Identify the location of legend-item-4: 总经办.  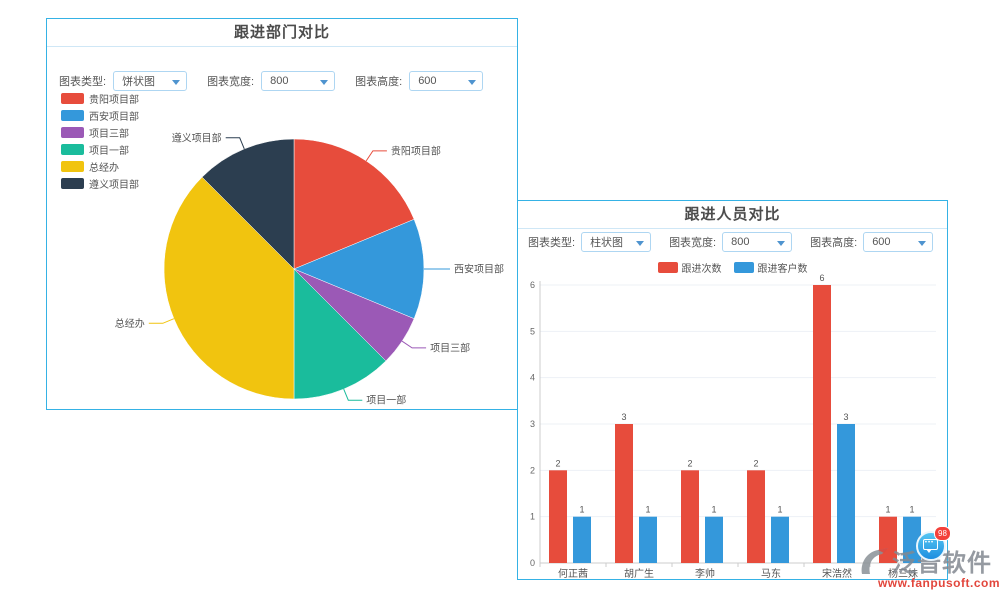
(100, 167).